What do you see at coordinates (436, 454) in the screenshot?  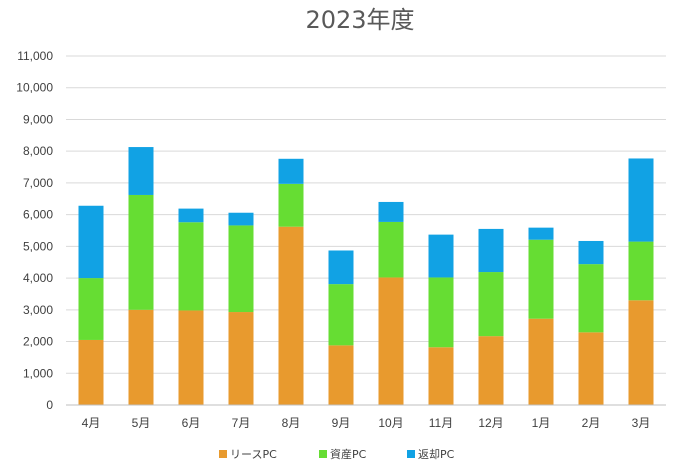 I see `legend-label-3: 返却PC` at bounding box center [436, 454].